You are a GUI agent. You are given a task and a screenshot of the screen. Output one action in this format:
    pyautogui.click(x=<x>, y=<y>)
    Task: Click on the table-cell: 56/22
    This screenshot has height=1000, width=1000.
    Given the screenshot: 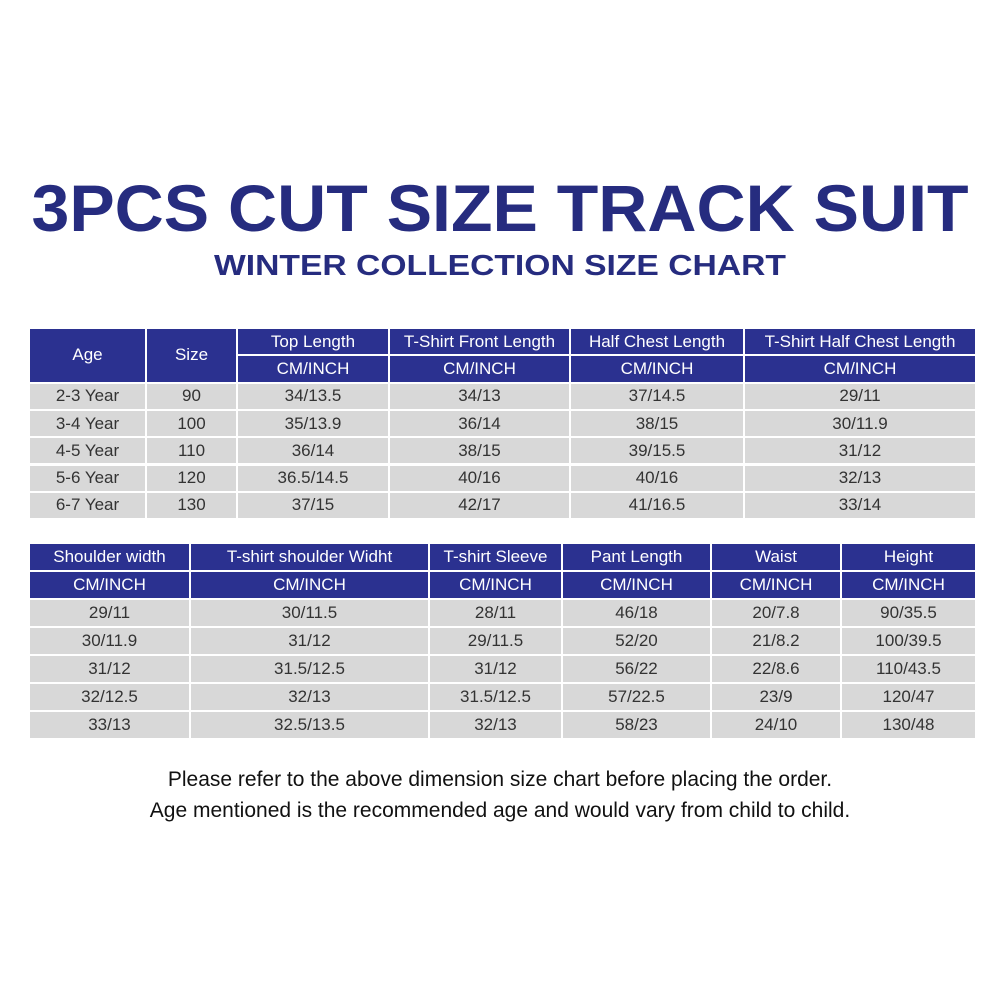 What is the action you would take?
    pyautogui.click(x=636, y=669)
    